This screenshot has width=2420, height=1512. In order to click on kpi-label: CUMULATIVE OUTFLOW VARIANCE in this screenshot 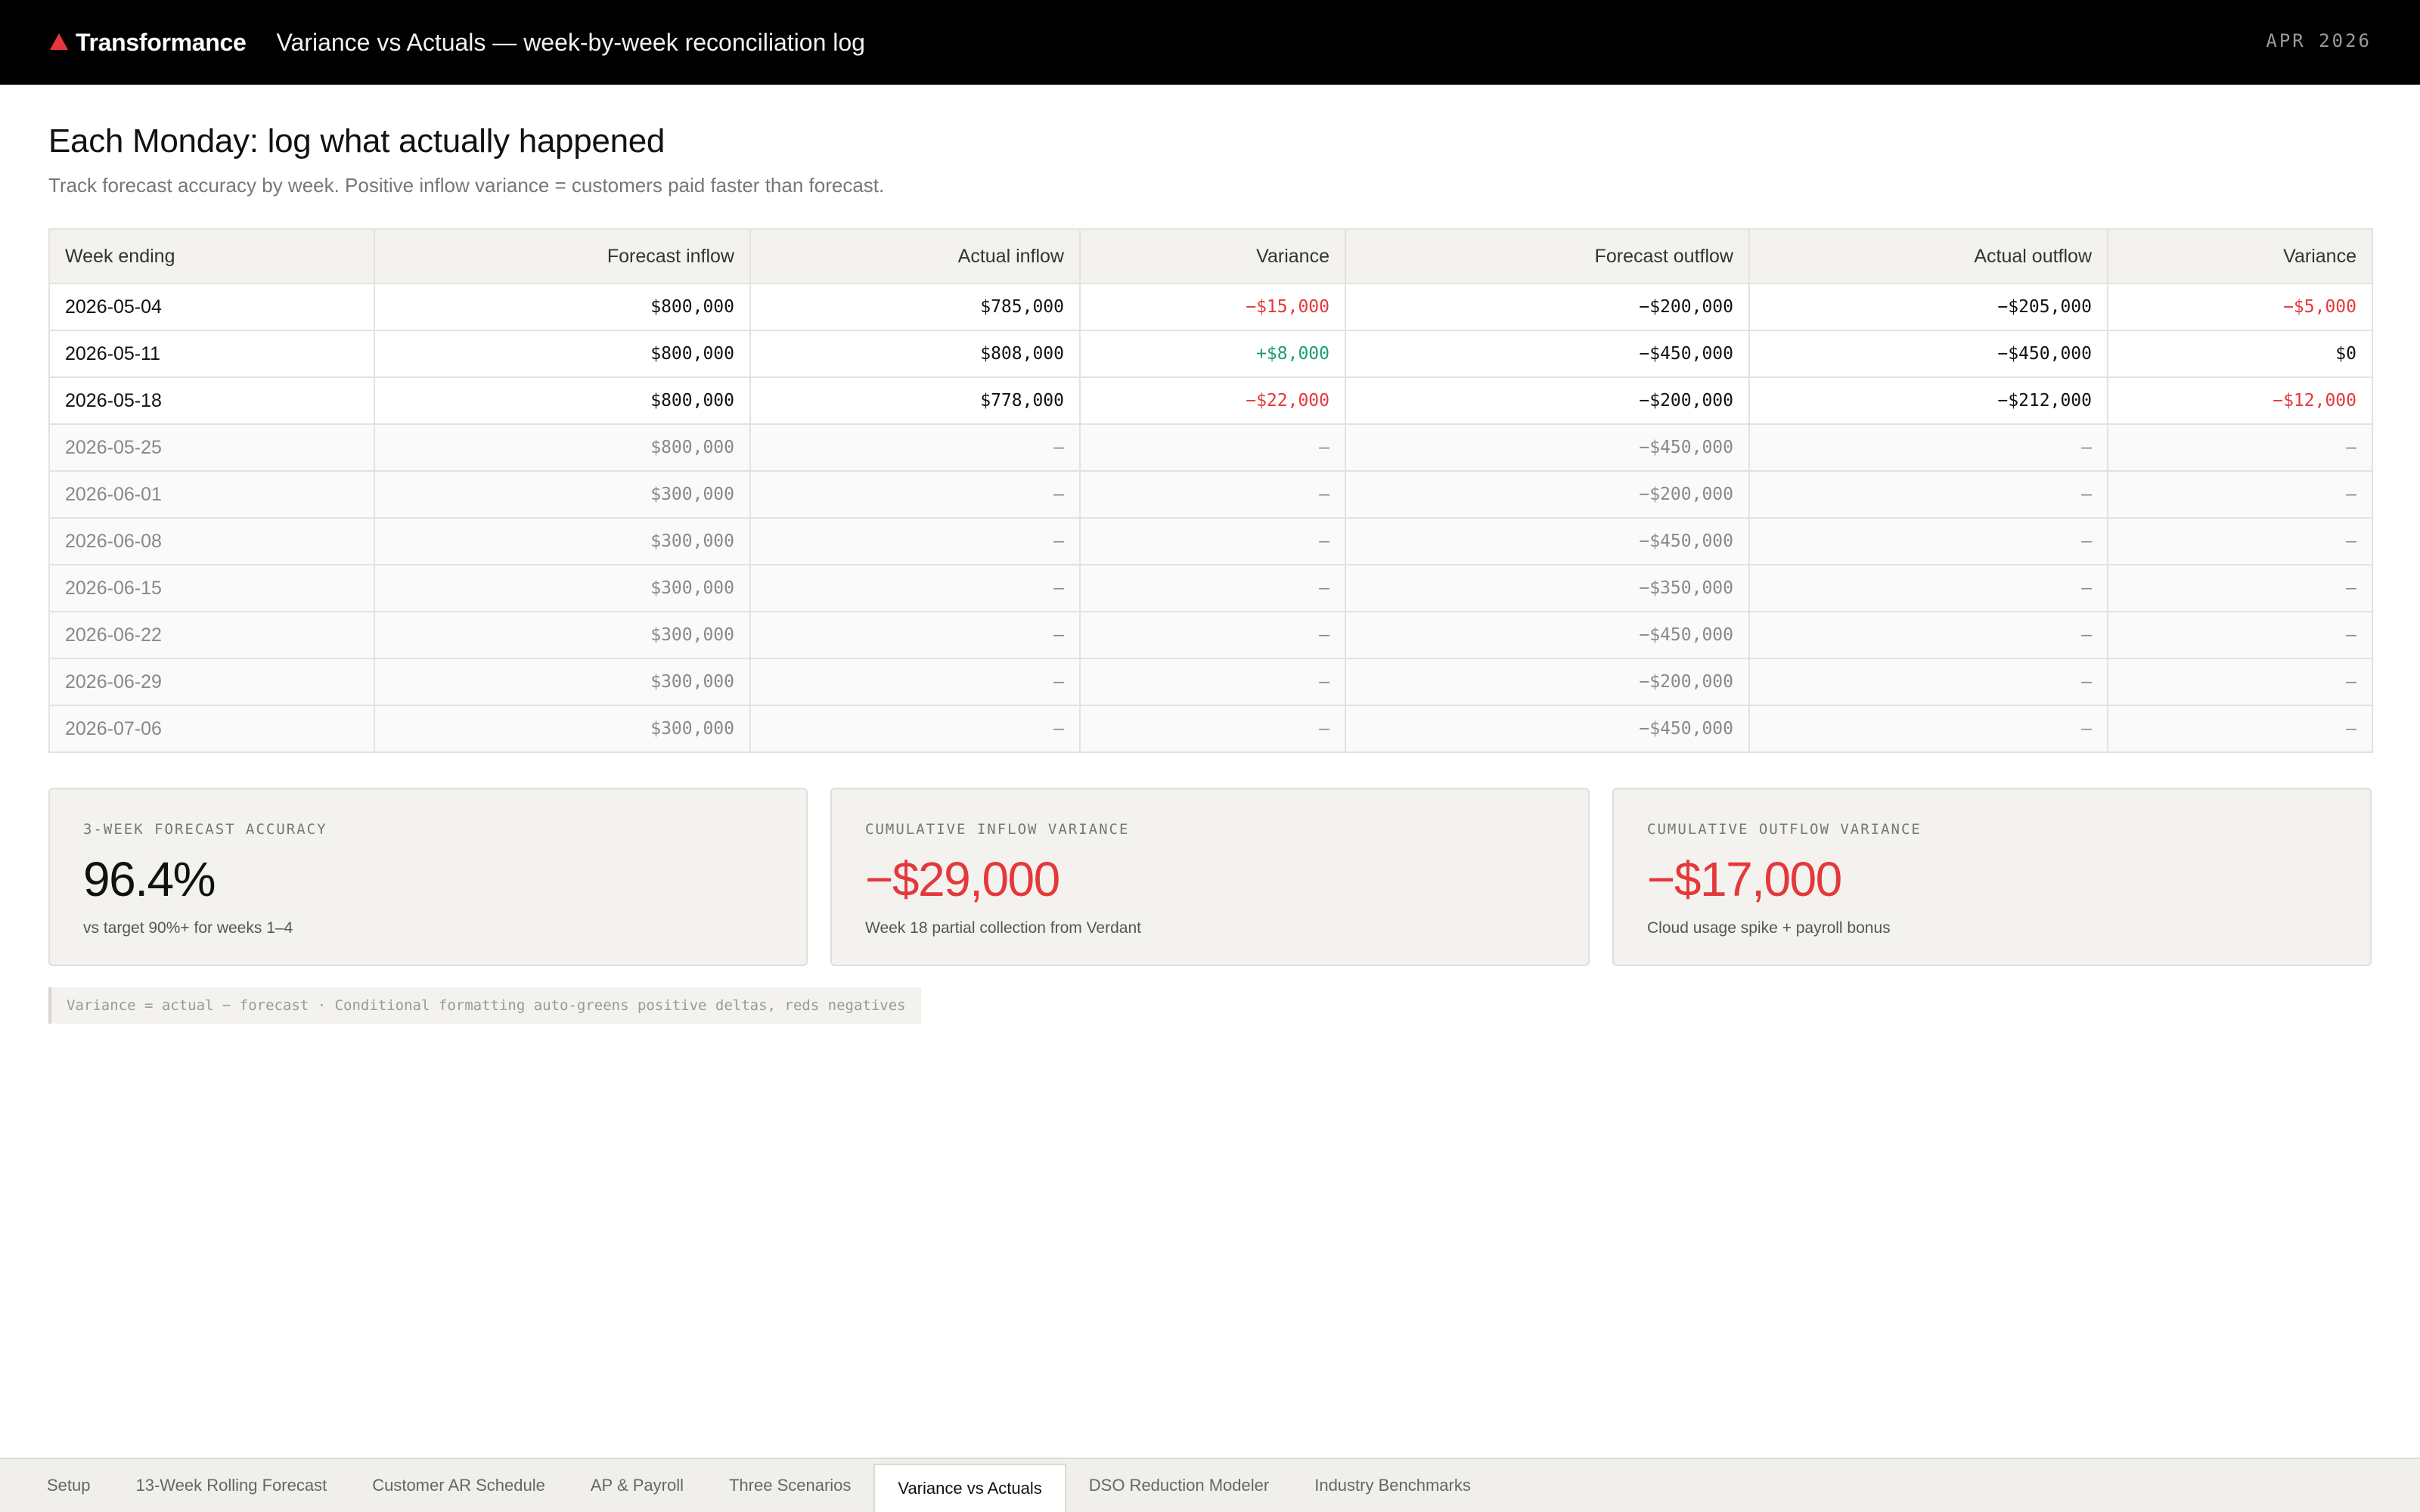, I will do `click(1784, 829)`.